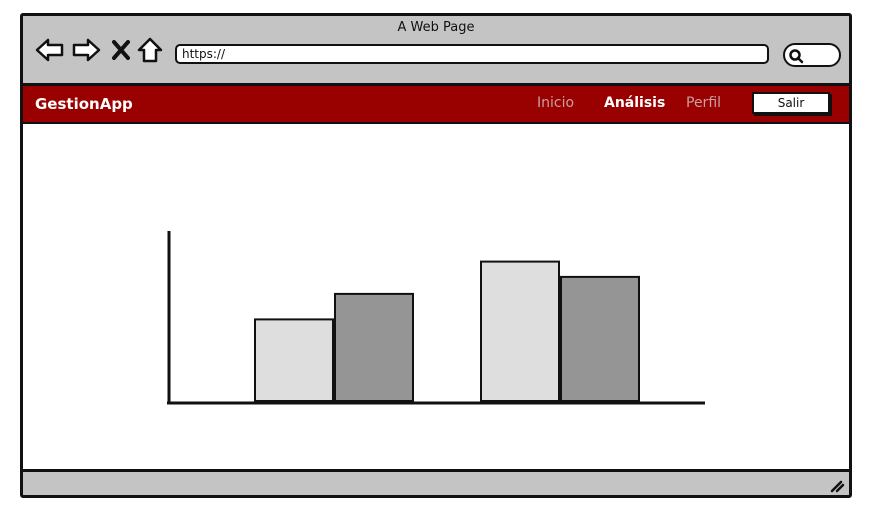 This screenshot has height=520, width=880. What do you see at coordinates (556, 103) in the screenshot?
I see `nav-link-inicio: Inicio` at bounding box center [556, 103].